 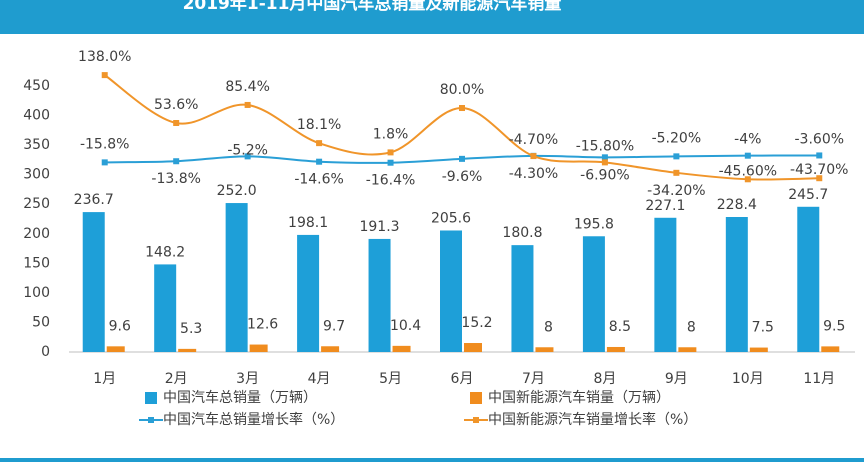 What do you see at coordinates (808, 195) in the screenshot?
I see `data-label: 245.7` at bounding box center [808, 195].